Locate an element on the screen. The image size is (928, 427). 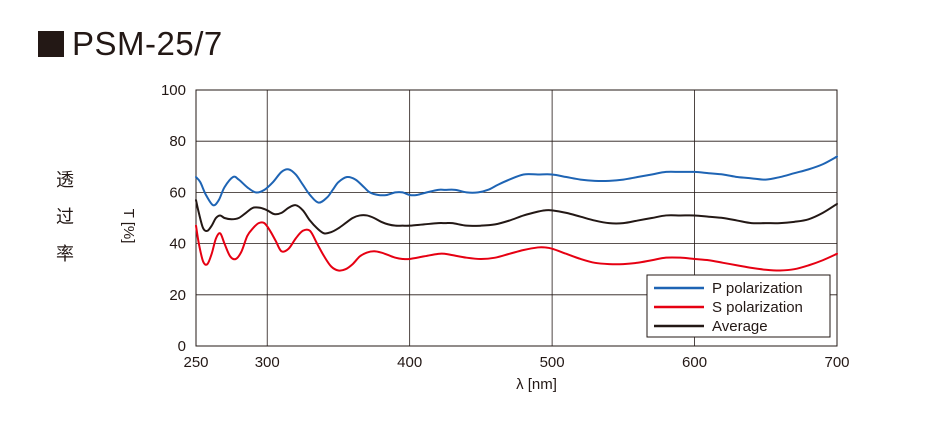
side-label-char: 率 is located at coordinates (65, 254).